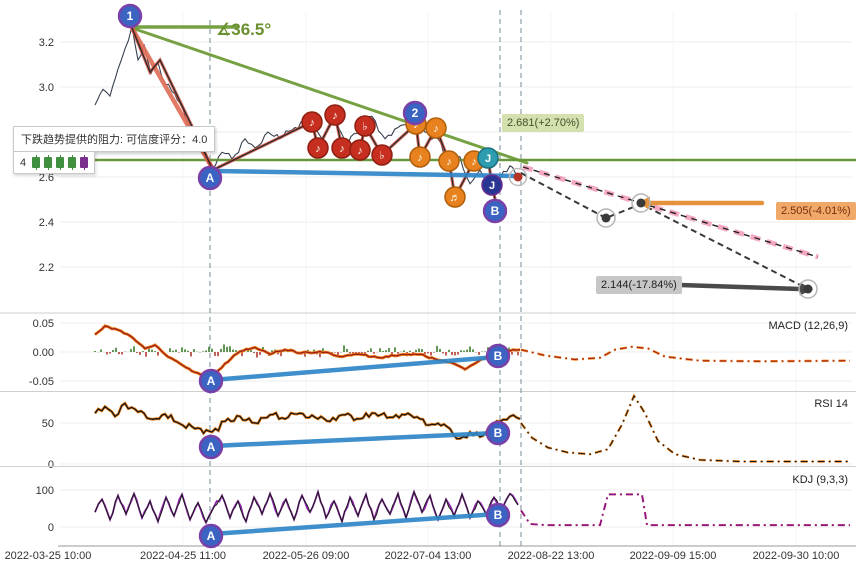  I want to click on rsi-projection, so click(685, 428).